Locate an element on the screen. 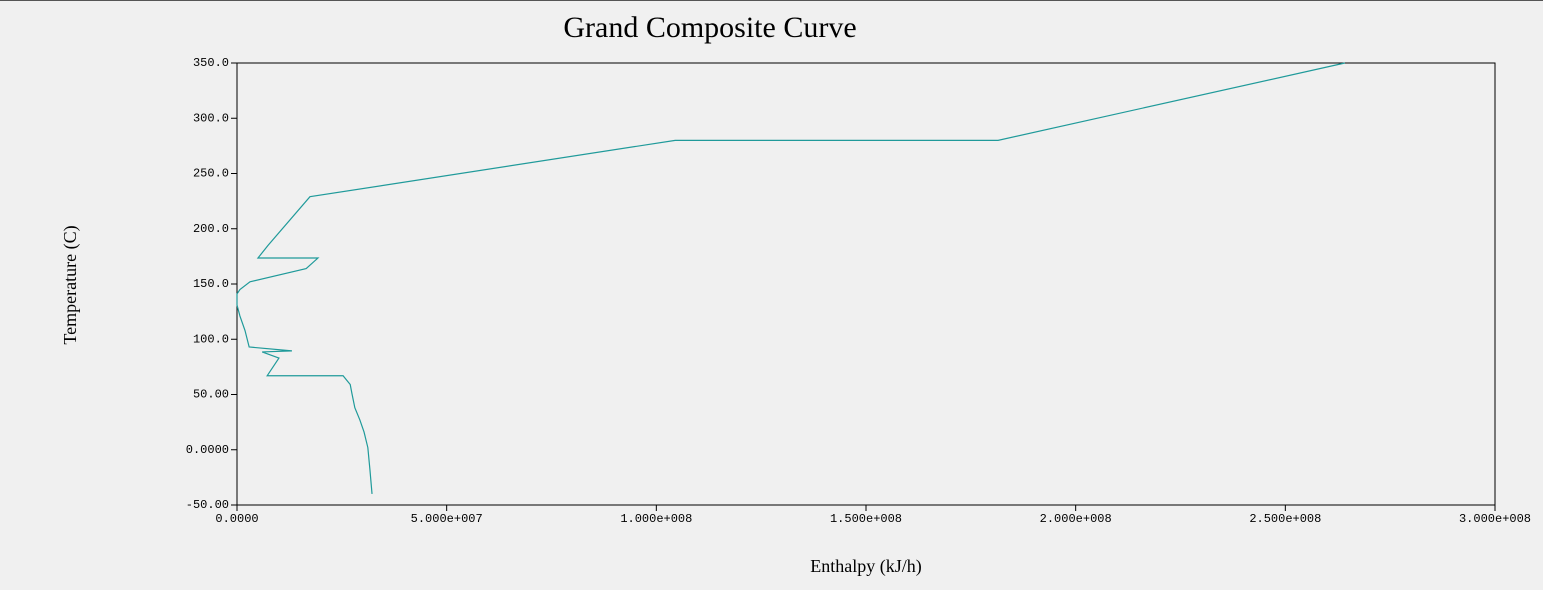 Image resolution: width=1543 pixels, height=590 pixels. y-tick-label: 200.0 is located at coordinates (211, 229).